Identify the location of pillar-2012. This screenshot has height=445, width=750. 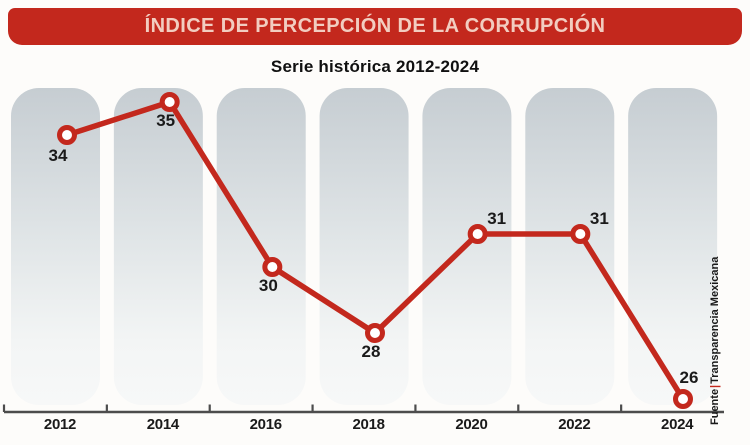
(55, 246).